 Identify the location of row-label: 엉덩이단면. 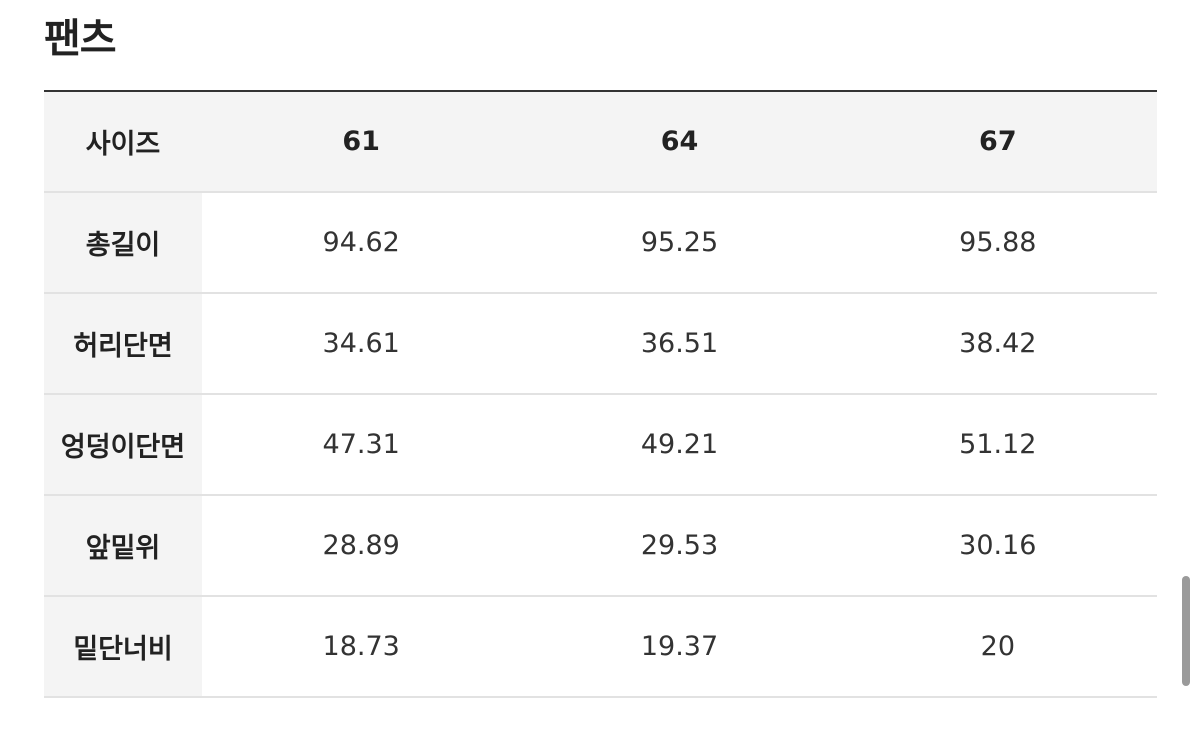
(123, 445).